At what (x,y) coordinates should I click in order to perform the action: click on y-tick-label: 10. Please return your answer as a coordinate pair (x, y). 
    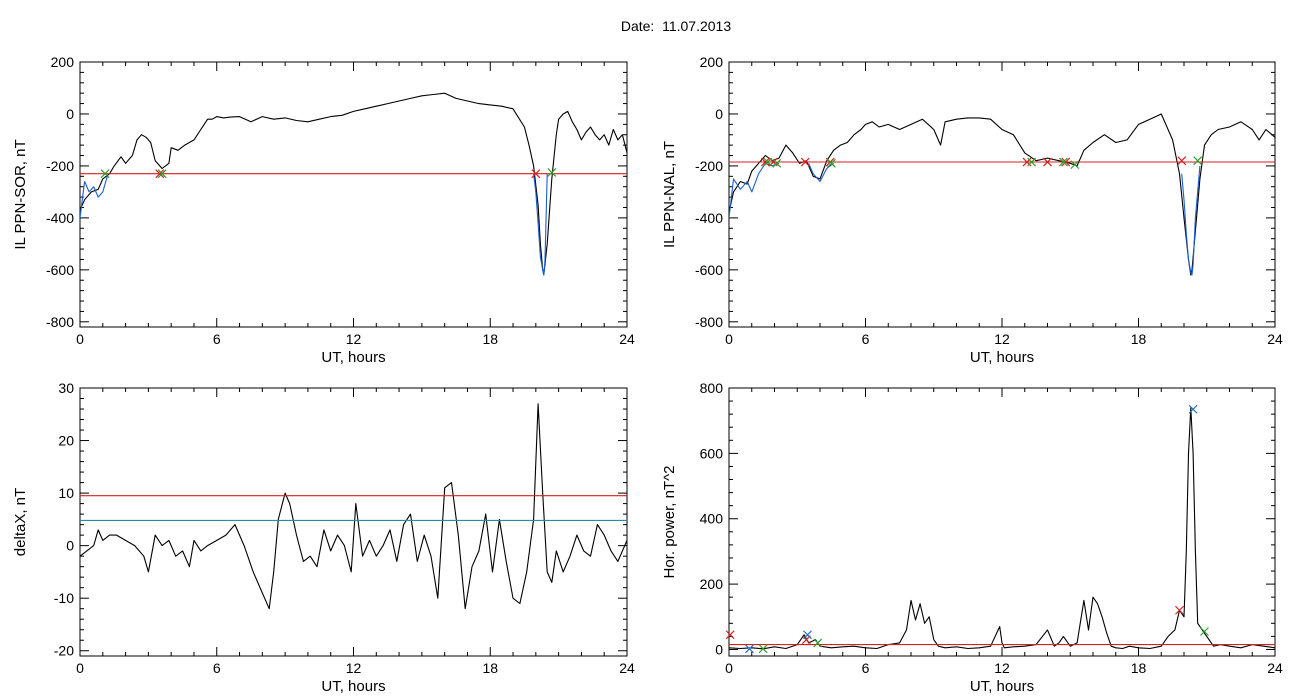
    Looking at the image, I should click on (66, 493).